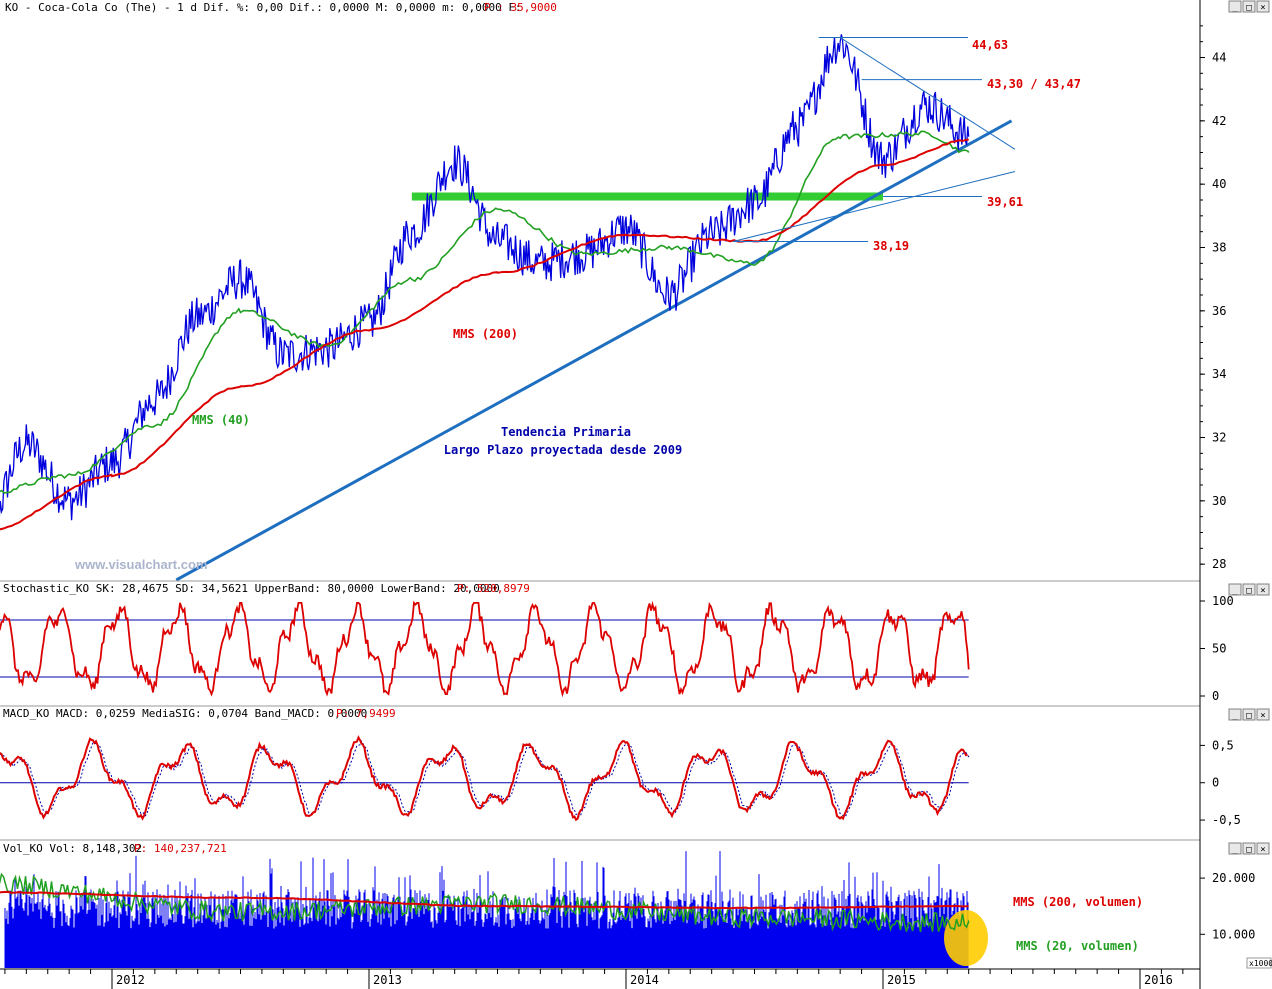 The width and height of the screenshot is (1272, 989). I want to click on volume-highlight, so click(966, 938).